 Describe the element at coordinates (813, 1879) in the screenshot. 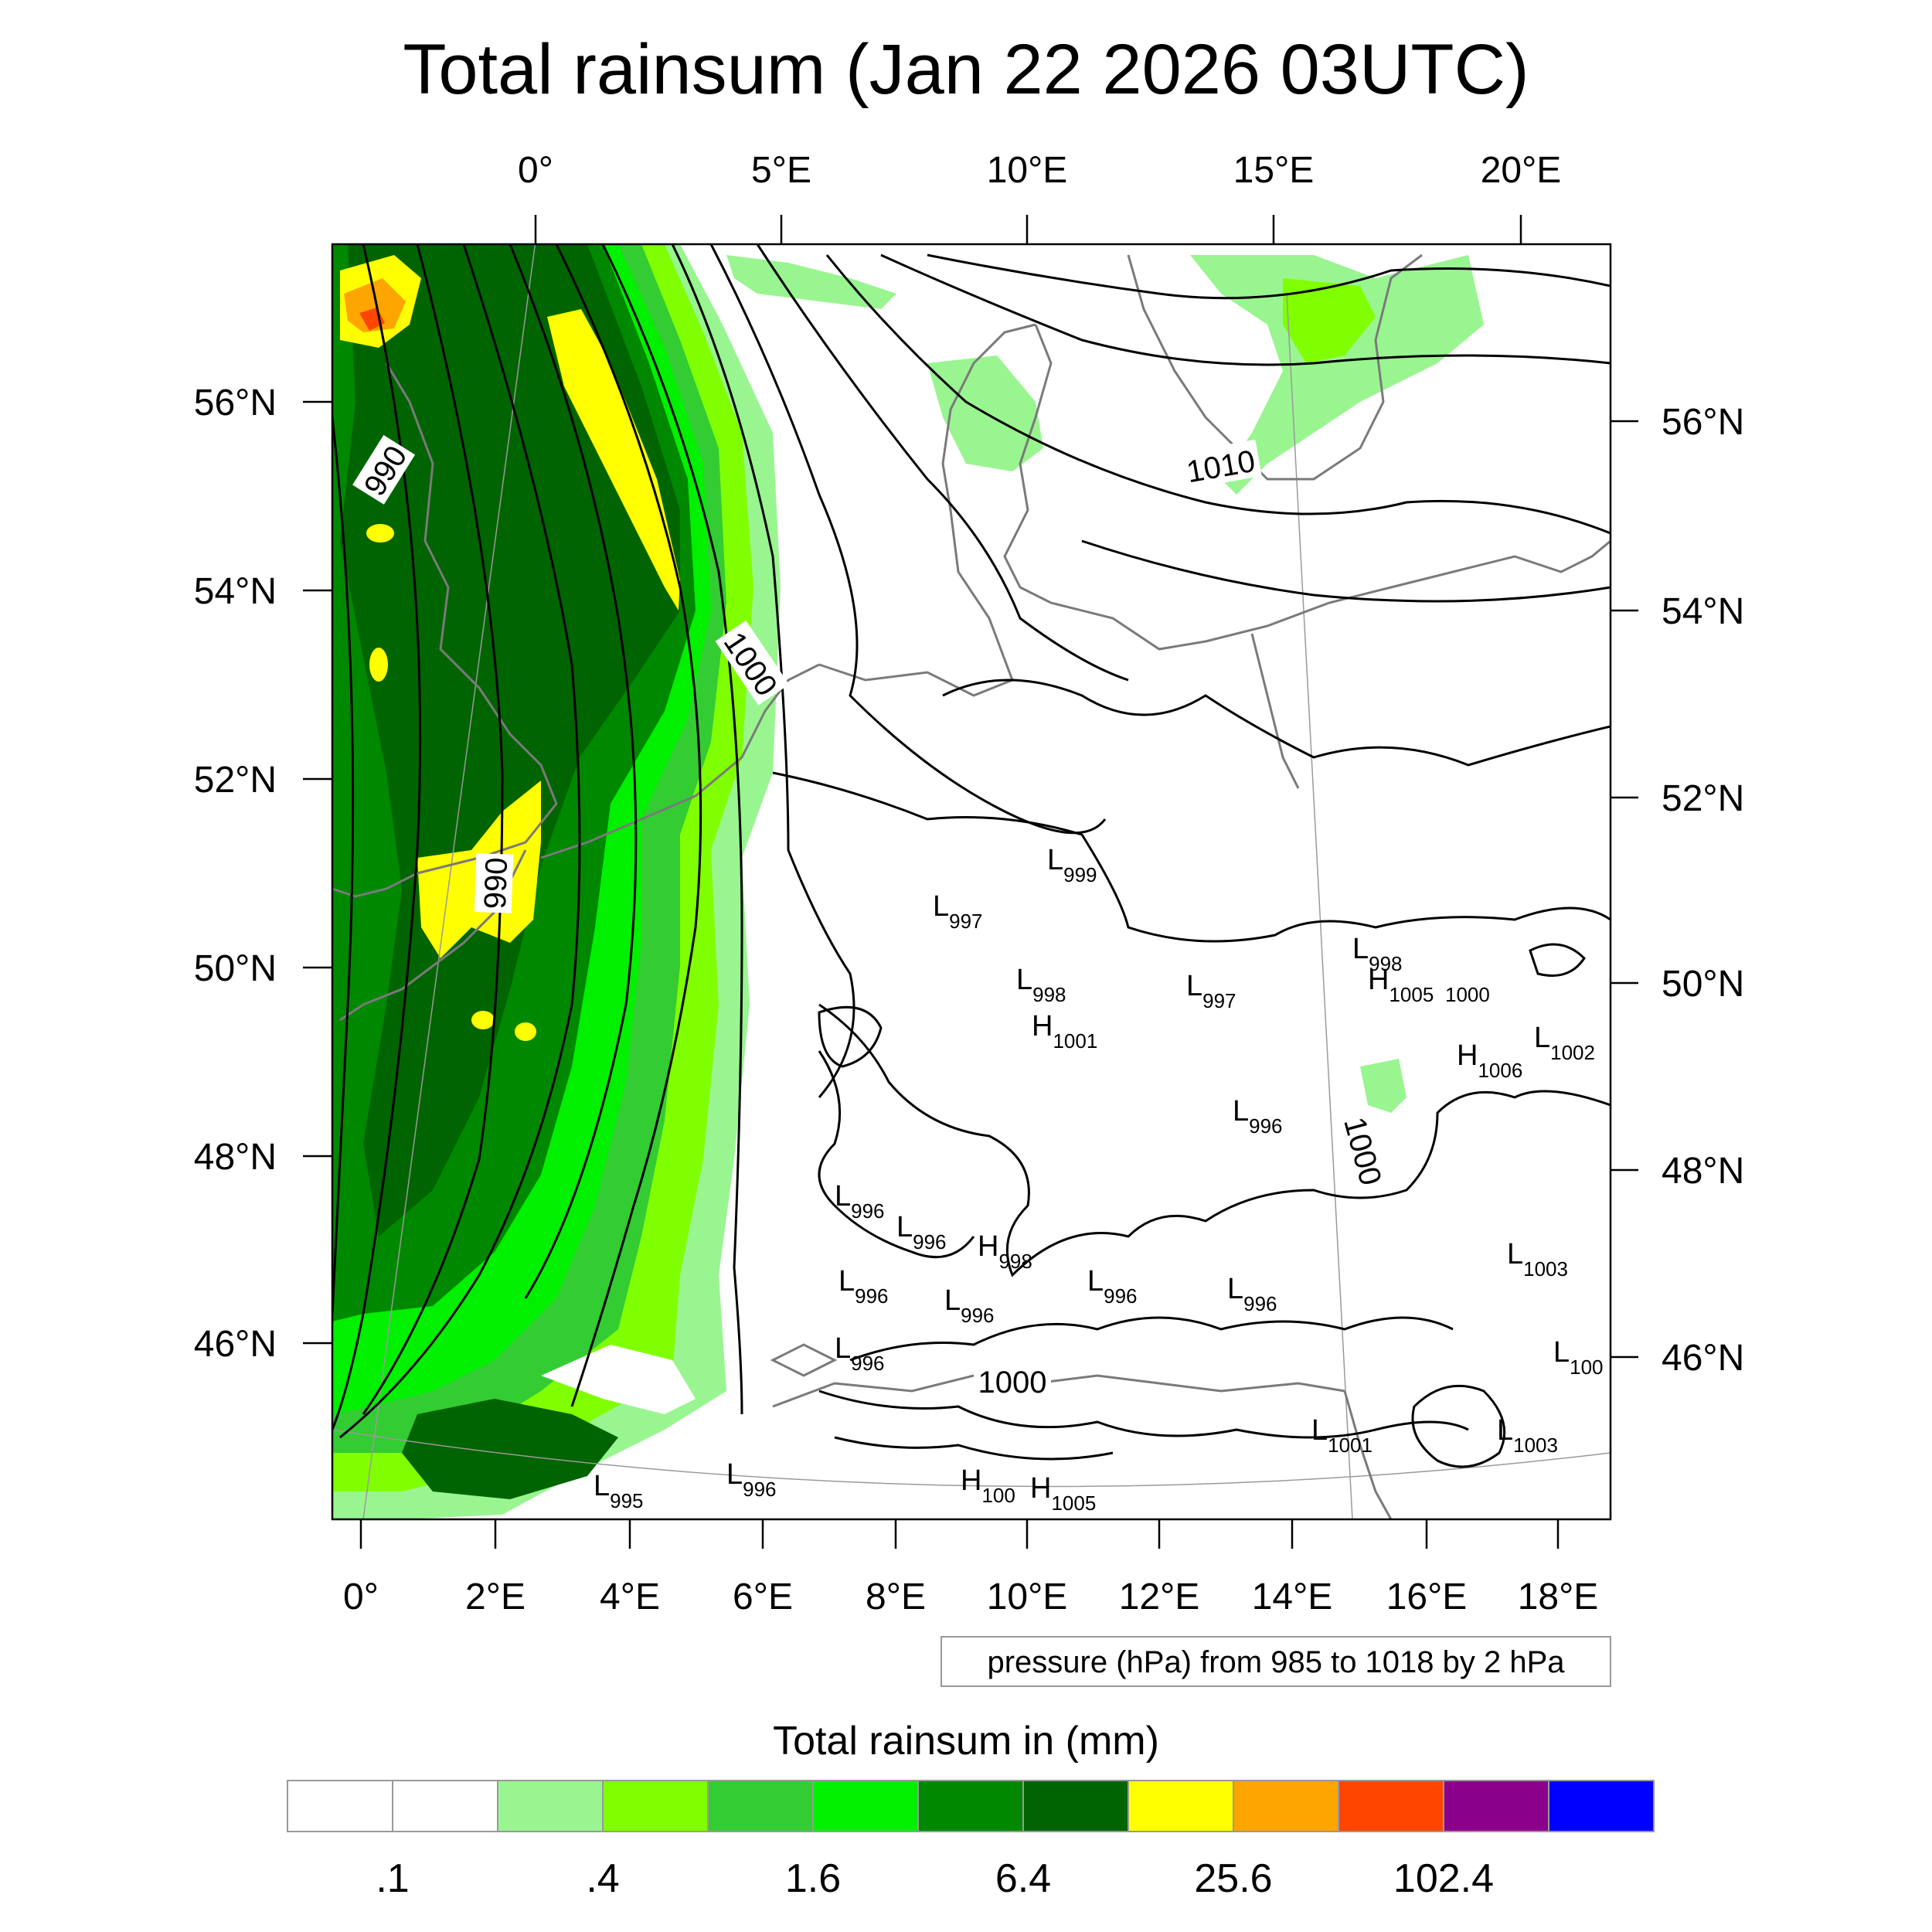

I see `colorbar-tick-label: 1.6` at that location.